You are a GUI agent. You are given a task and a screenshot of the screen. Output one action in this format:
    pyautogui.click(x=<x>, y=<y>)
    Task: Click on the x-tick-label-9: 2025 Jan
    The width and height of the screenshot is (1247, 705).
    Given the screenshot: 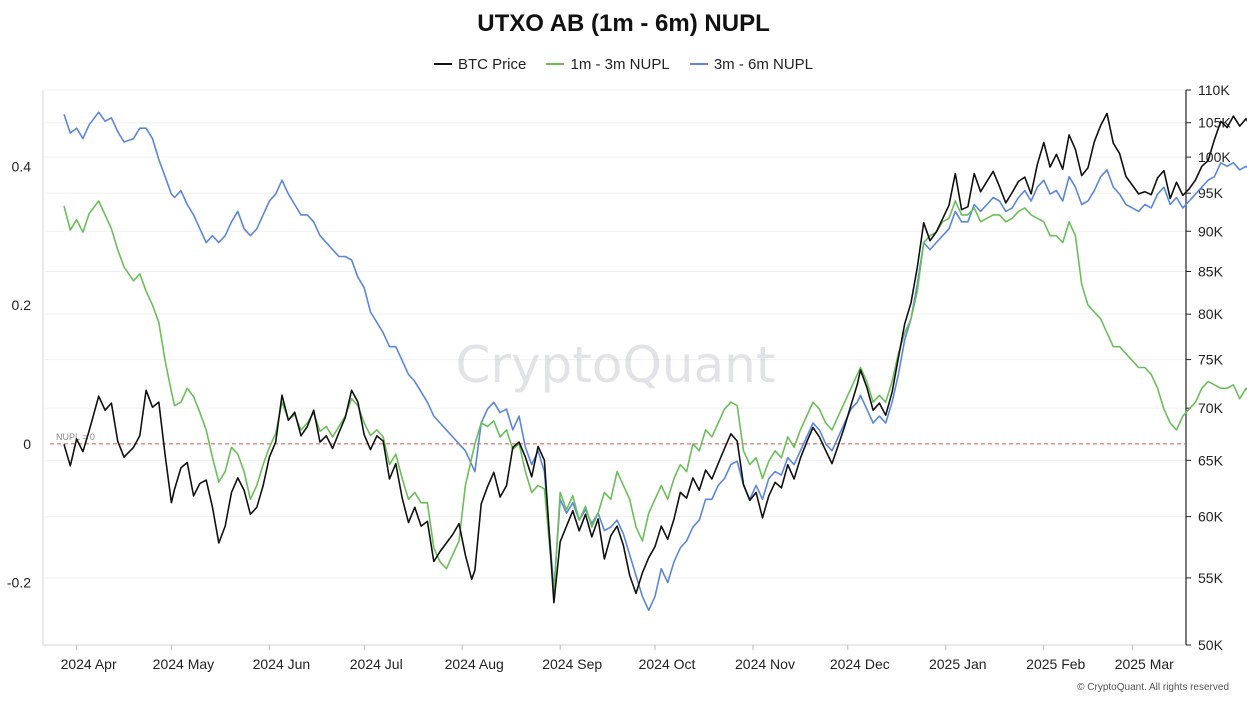 What is the action you would take?
    pyautogui.click(x=958, y=664)
    